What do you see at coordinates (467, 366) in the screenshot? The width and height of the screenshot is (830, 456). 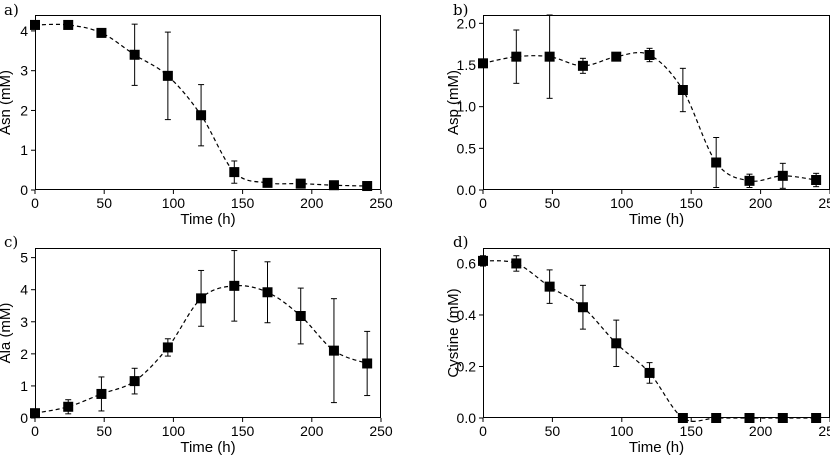 I see `y-tick-label: 0.2` at bounding box center [467, 366].